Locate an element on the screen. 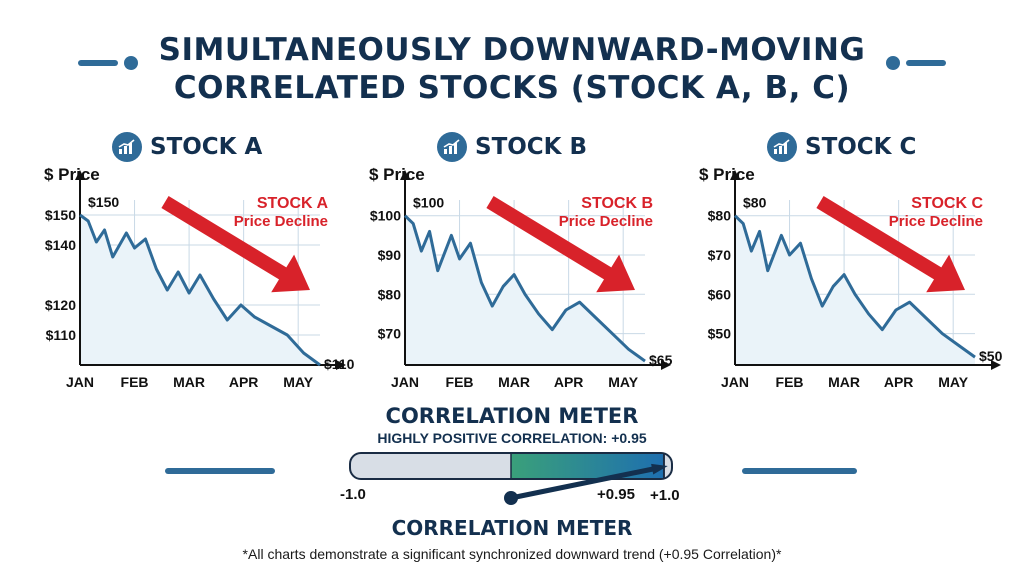  start-value-label: $150 is located at coordinates (103, 202).